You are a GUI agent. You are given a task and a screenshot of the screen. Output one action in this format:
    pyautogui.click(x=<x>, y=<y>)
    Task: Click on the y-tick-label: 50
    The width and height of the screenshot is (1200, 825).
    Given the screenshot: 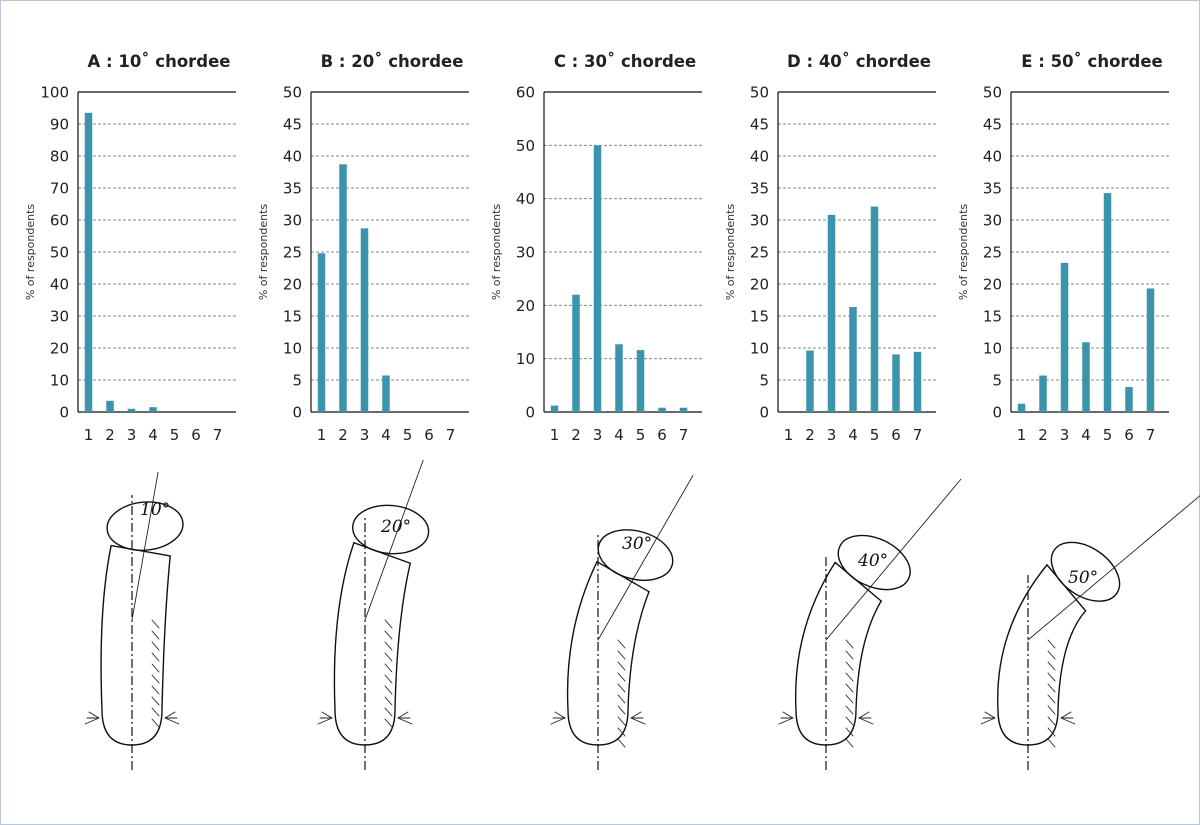 What is the action you would take?
    pyautogui.click(x=759, y=93)
    